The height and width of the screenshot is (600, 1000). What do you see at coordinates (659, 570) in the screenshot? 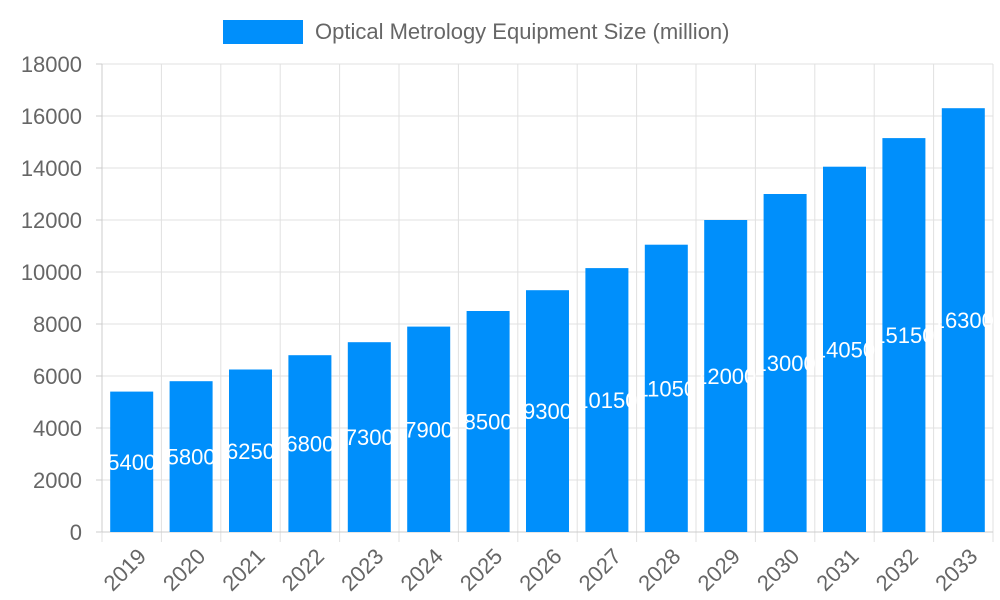
I see `x-tick-label: 2028` at bounding box center [659, 570].